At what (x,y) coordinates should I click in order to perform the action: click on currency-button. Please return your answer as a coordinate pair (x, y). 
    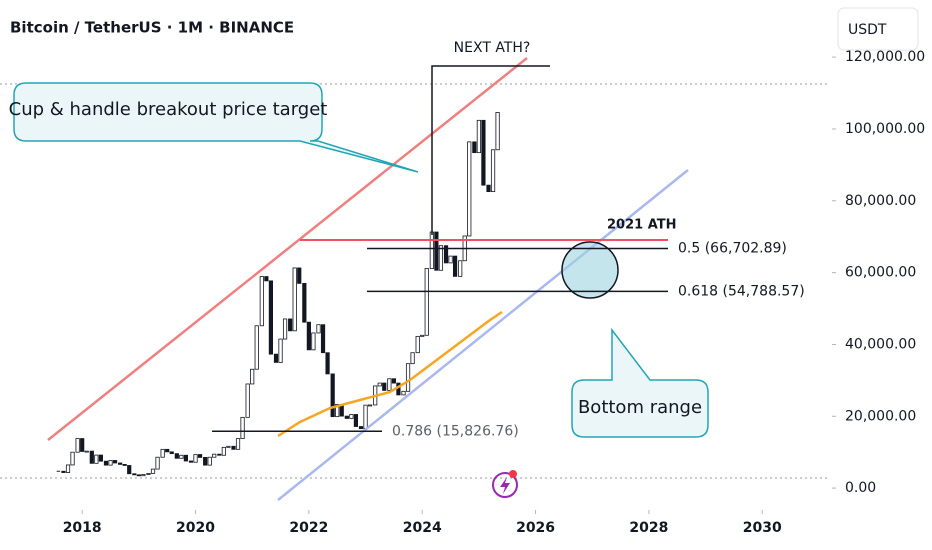
    Looking at the image, I should click on (878, 29).